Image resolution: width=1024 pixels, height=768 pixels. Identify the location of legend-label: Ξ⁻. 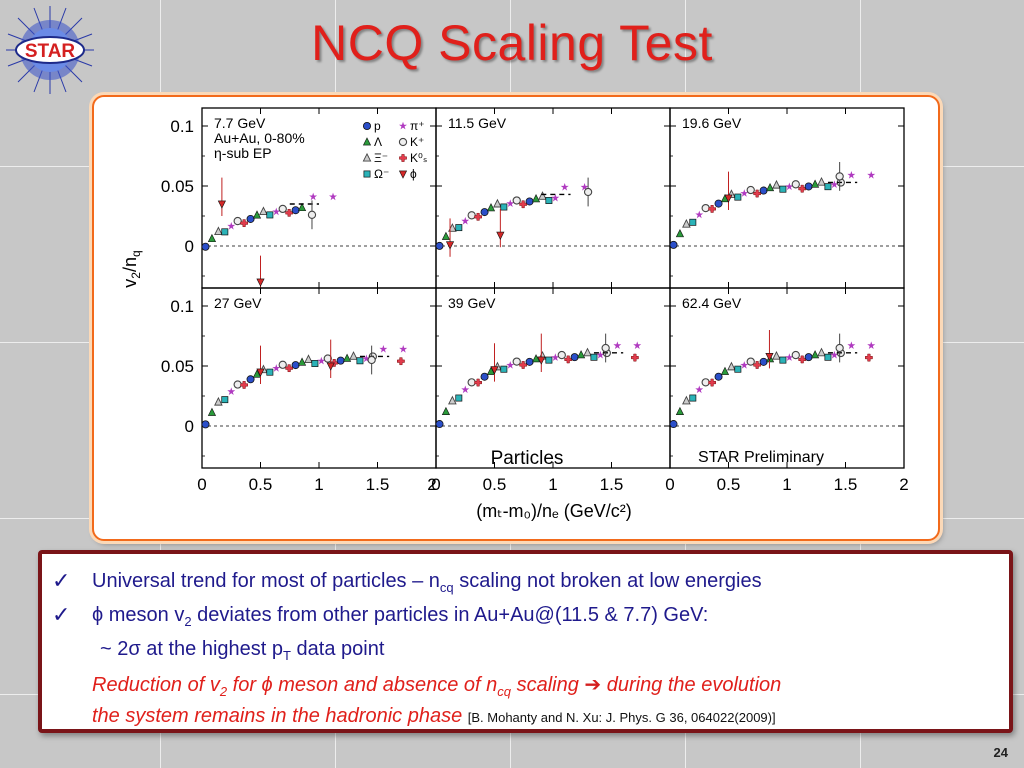
(381, 158).